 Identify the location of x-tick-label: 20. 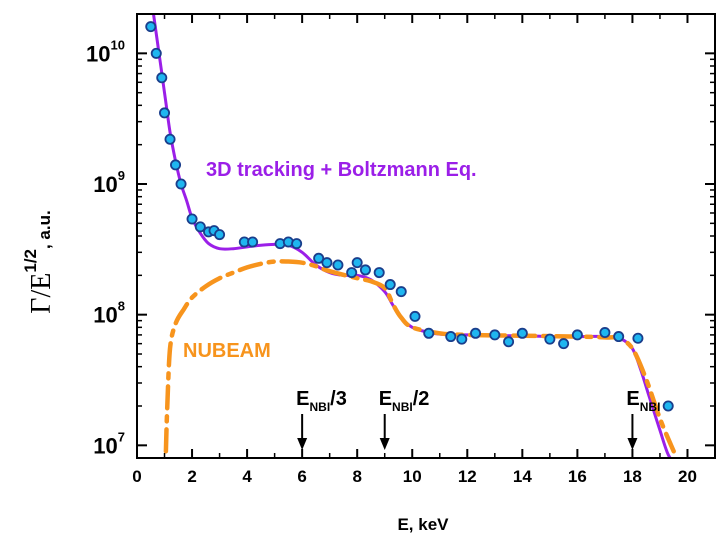
(687, 476).